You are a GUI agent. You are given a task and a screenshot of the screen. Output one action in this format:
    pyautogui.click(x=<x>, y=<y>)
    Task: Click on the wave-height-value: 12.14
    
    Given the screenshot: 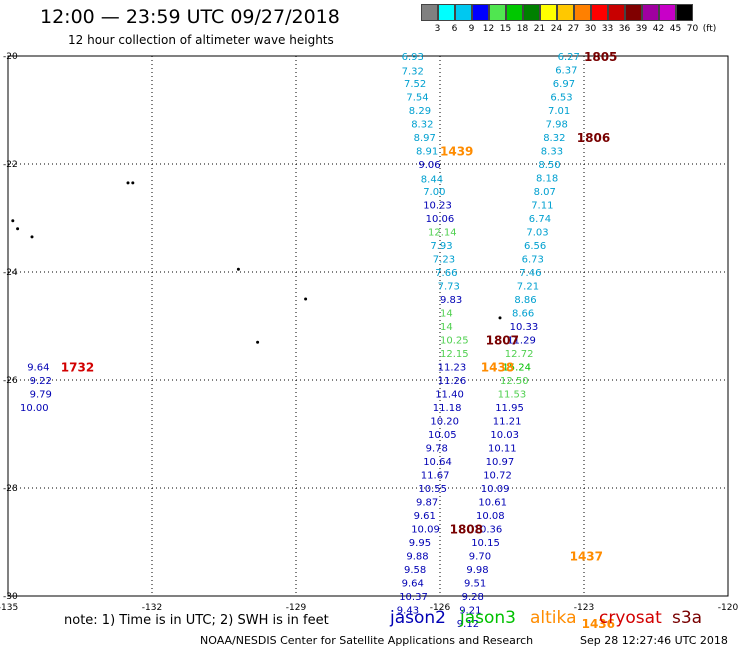 What is the action you would take?
    pyautogui.click(x=442, y=233)
    